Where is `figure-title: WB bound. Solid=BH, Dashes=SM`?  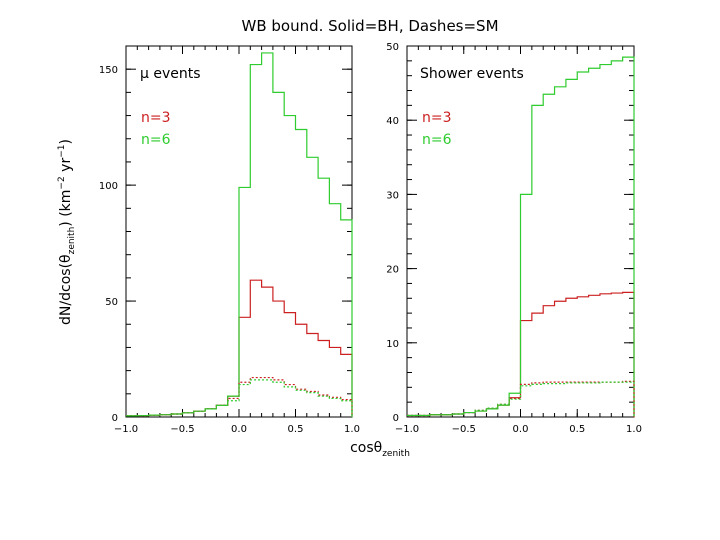 figure-title: WB bound. Solid=BH, Dashes=SM is located at coordinates (369, 26).